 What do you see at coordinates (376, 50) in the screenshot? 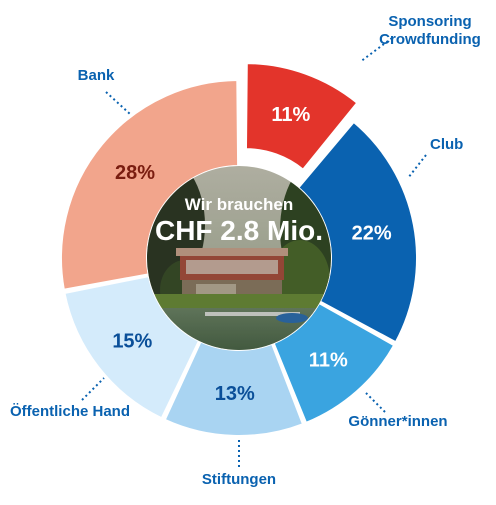
I see `slice-0-leader-line` at bounding box center [376, 50].